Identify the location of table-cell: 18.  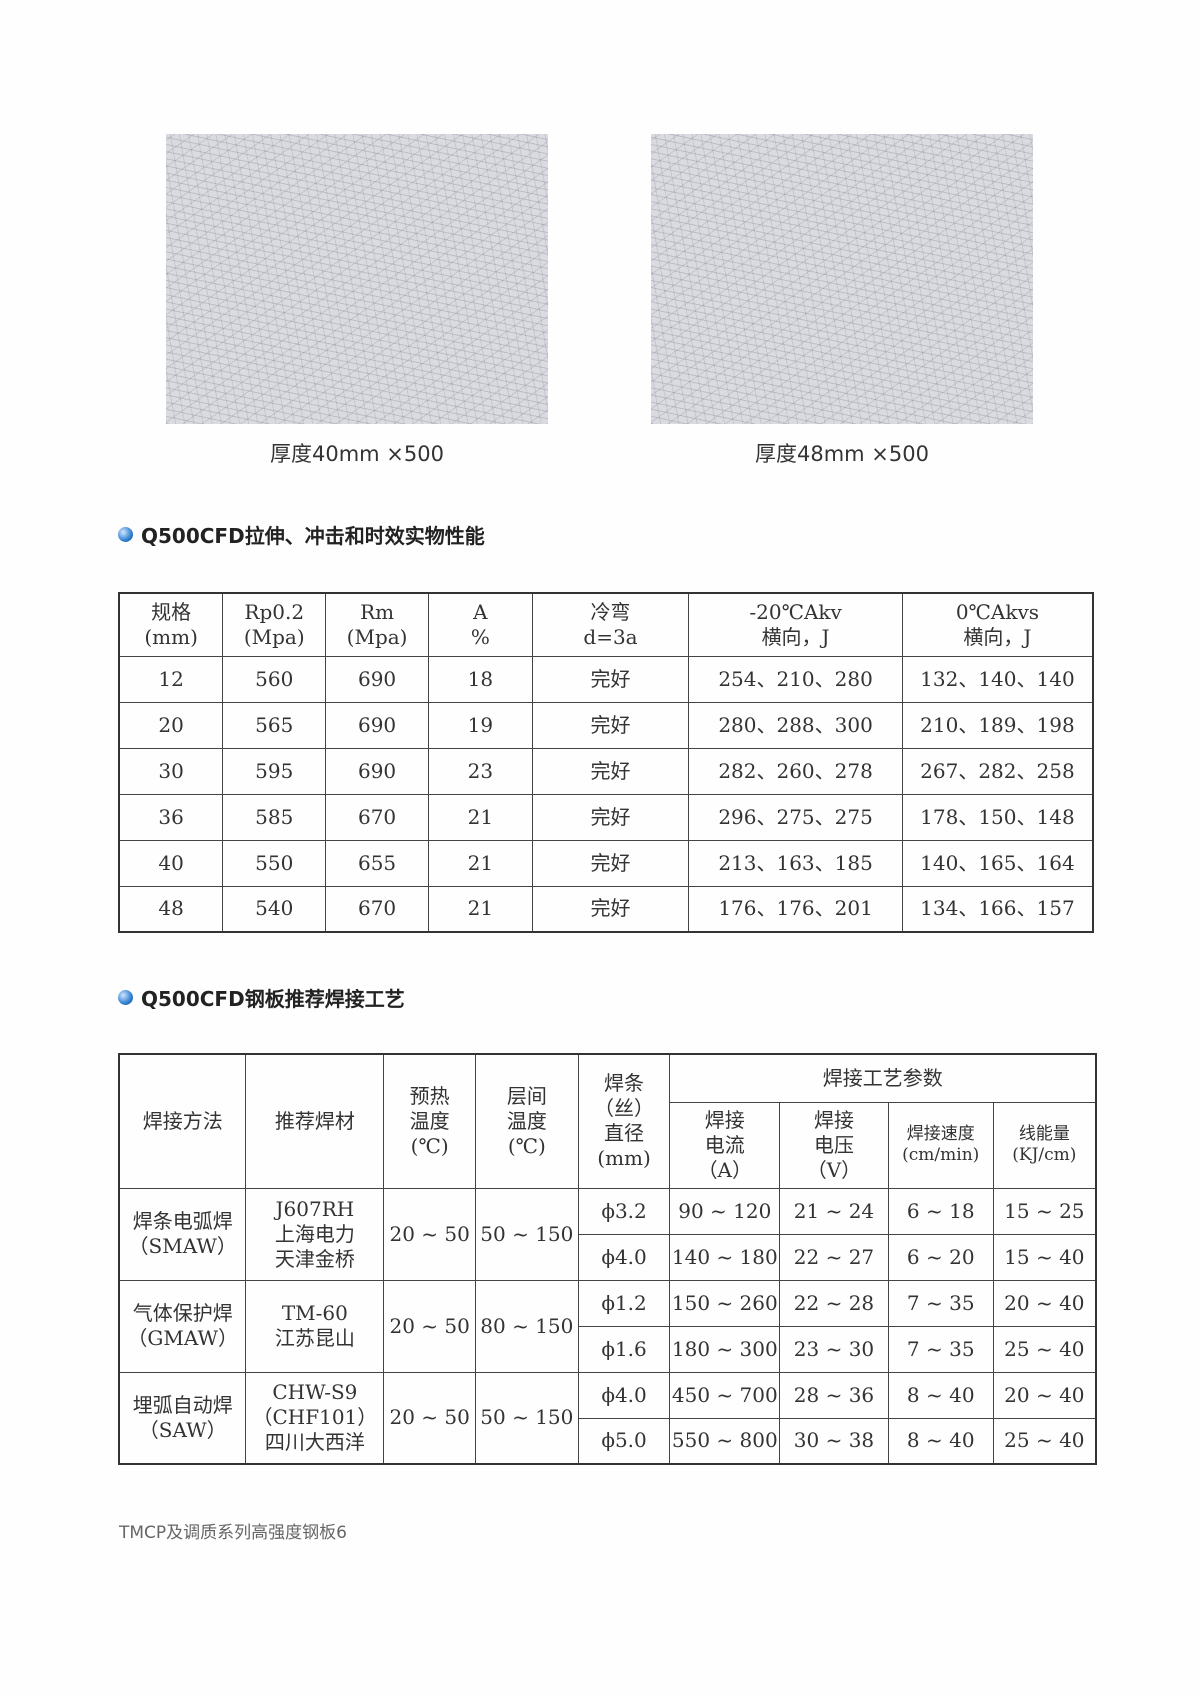
(480, 679).